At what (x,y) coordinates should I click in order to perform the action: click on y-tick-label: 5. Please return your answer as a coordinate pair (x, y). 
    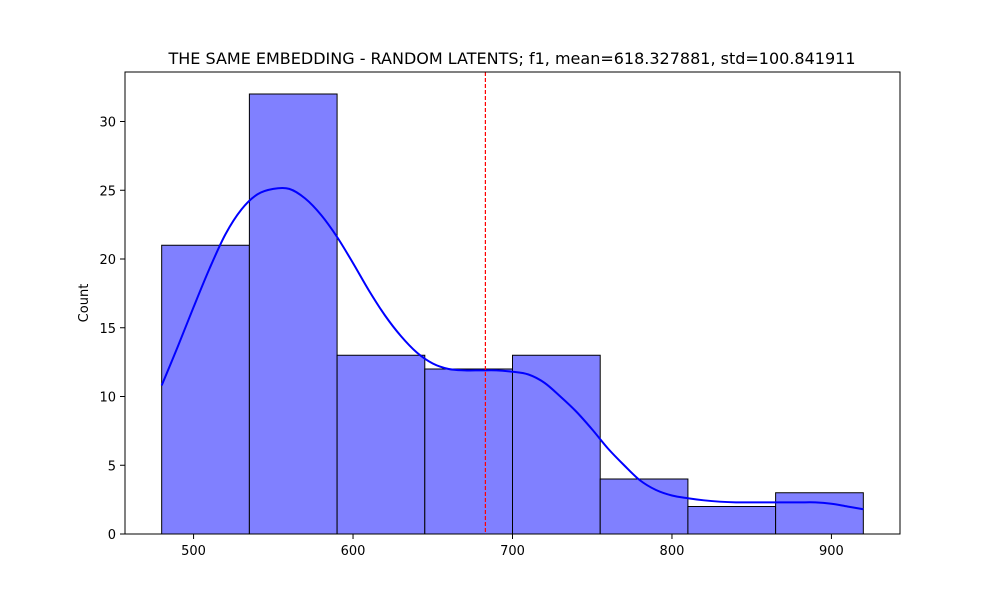
    Looking at the image, I should click on (112, 466).